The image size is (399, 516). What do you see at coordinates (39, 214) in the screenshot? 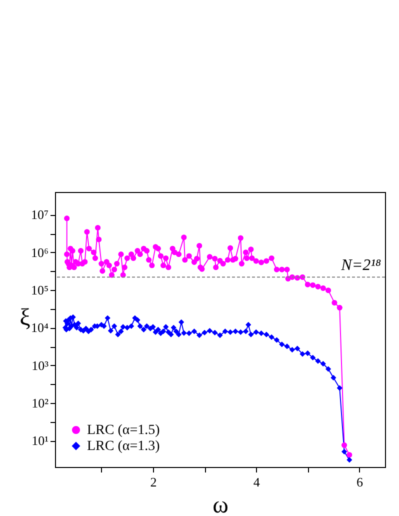
I see `y-tick-label: 10⁷` at bounding box center [39, 214].